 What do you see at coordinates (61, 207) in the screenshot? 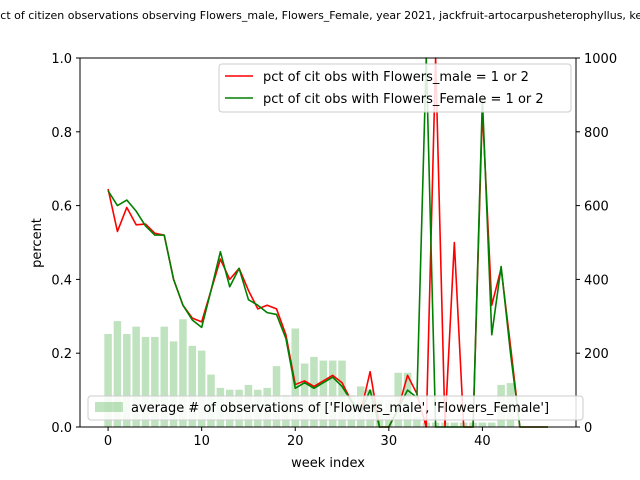
I see `y-tick-label: 0.6` at bounding box center [61, 207].